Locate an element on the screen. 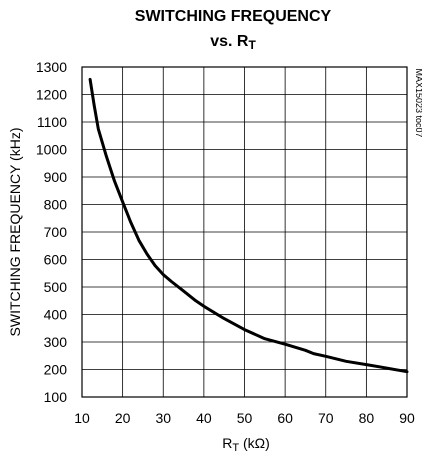 Image resolution: width=422 pixels, height=456 pixels. y-tick-label: 1200 is located at coordinates (51, 95).